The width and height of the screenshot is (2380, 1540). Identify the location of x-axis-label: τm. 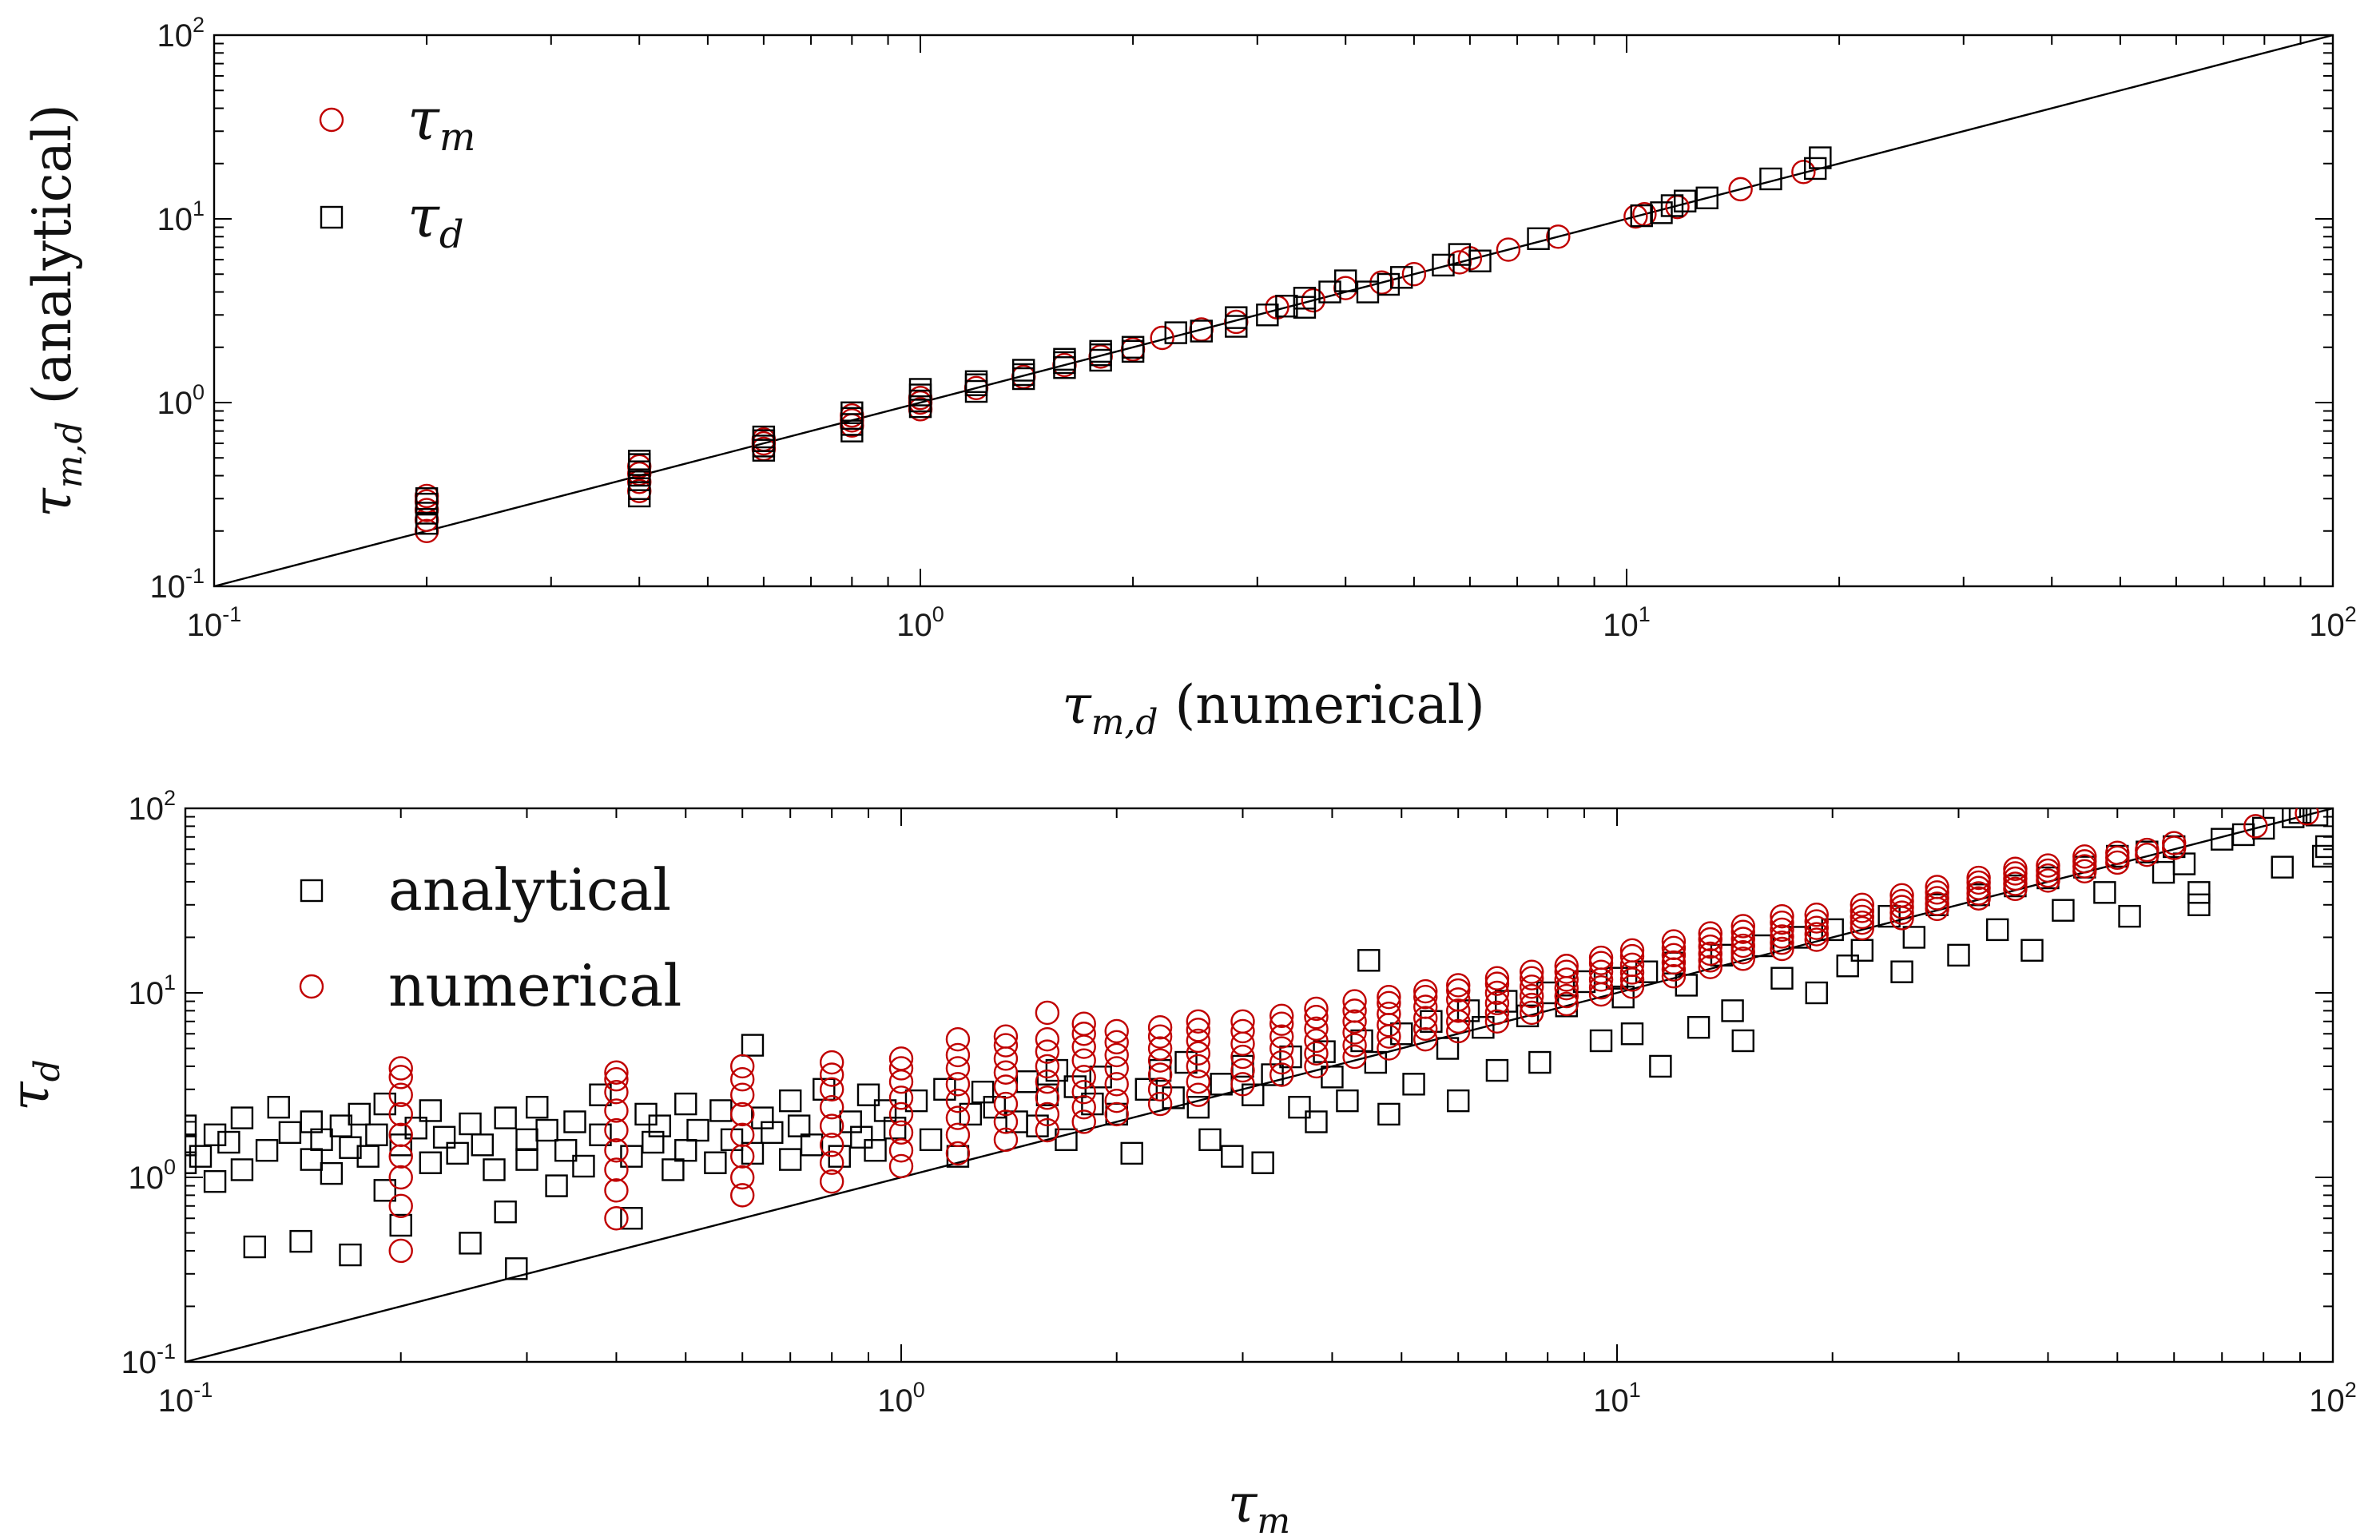
(1259, 1506).